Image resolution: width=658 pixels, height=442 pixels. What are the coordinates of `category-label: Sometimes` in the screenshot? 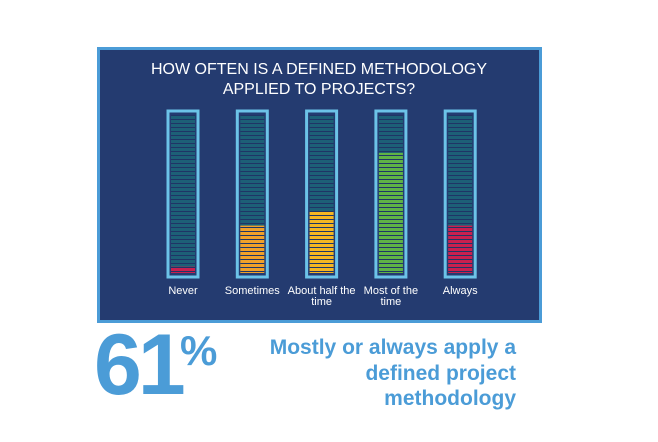 It's located at (252, 291).